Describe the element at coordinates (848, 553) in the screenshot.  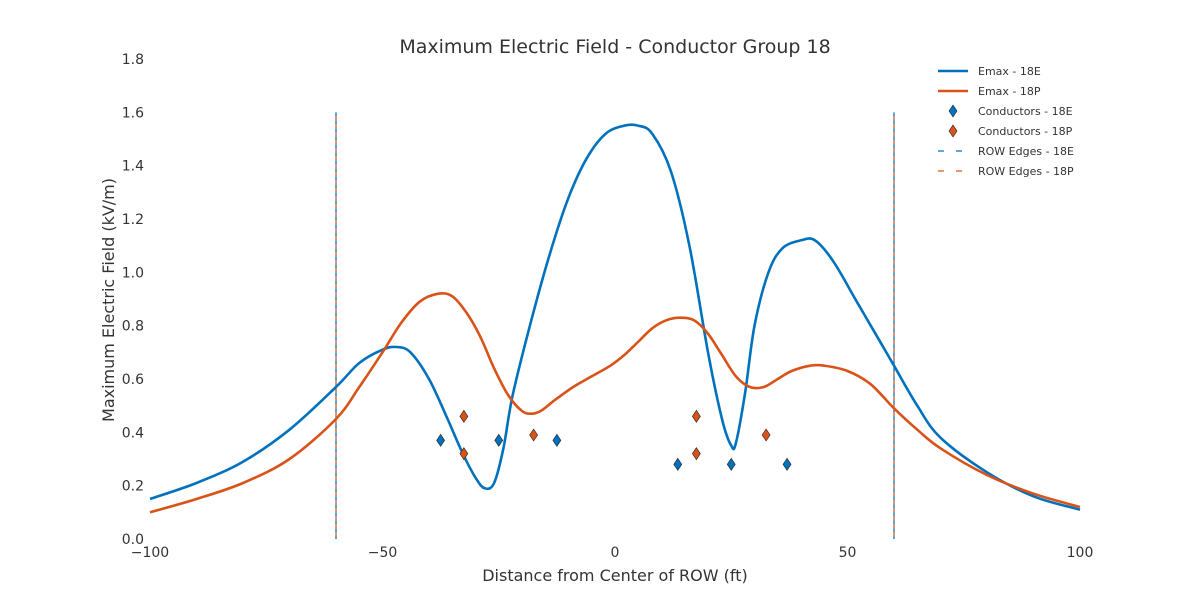
I see `x-tick-label: 50` at that location.